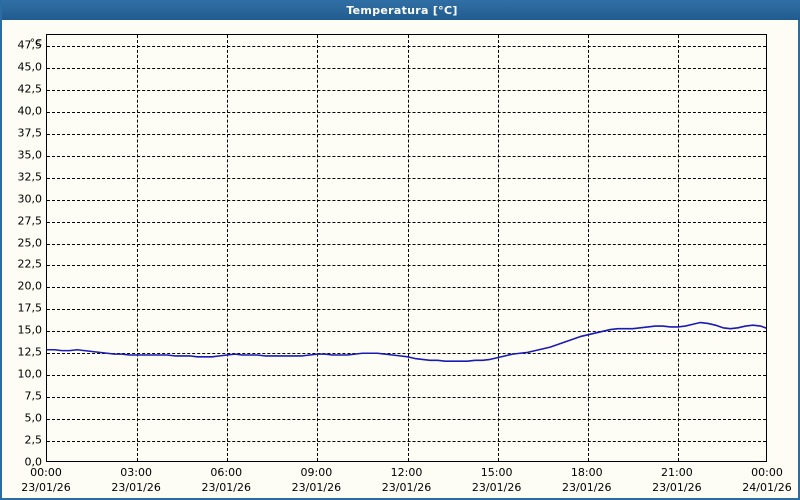 The width and height of the screenshot is (800, 500). What do you see at coordinates (33, 396) in the screenshot?
I see `y-axis-tick-label: 7,5` at bounding box center [33, 396].